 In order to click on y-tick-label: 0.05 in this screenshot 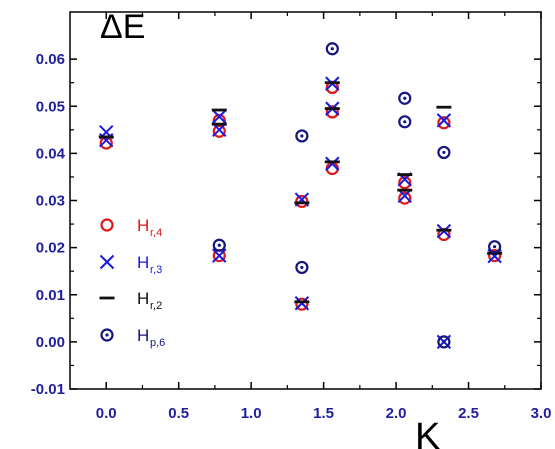, I will do `click(50, 106)`.